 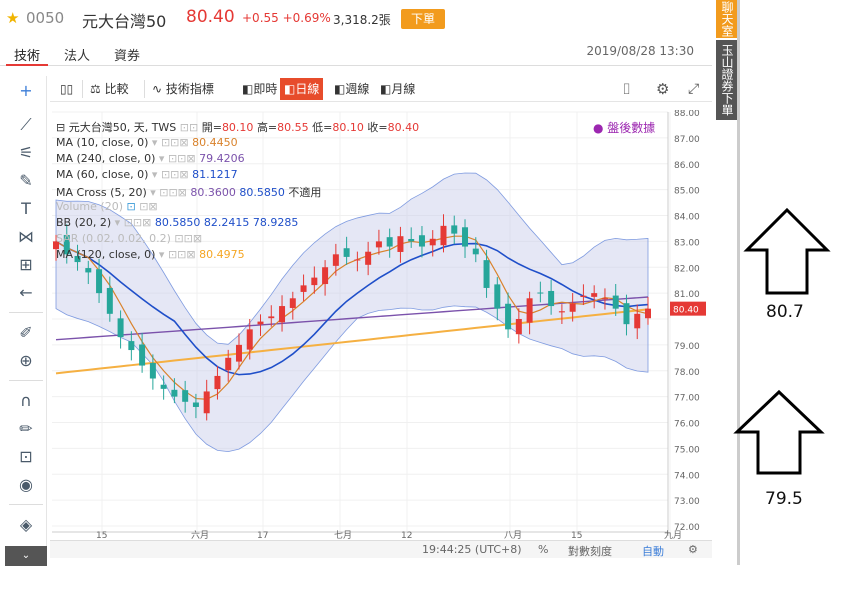 I want to click on price-axis-label: 87.00, so click(x=687, y=140).